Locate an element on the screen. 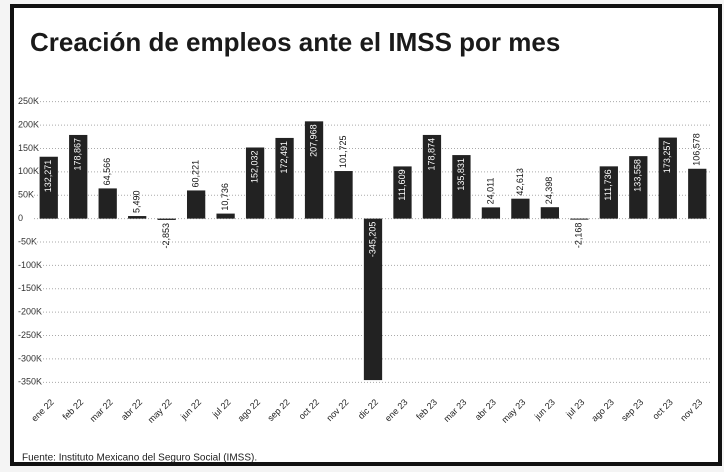  value-label: 111,609 is located at coordinates (402, 184).